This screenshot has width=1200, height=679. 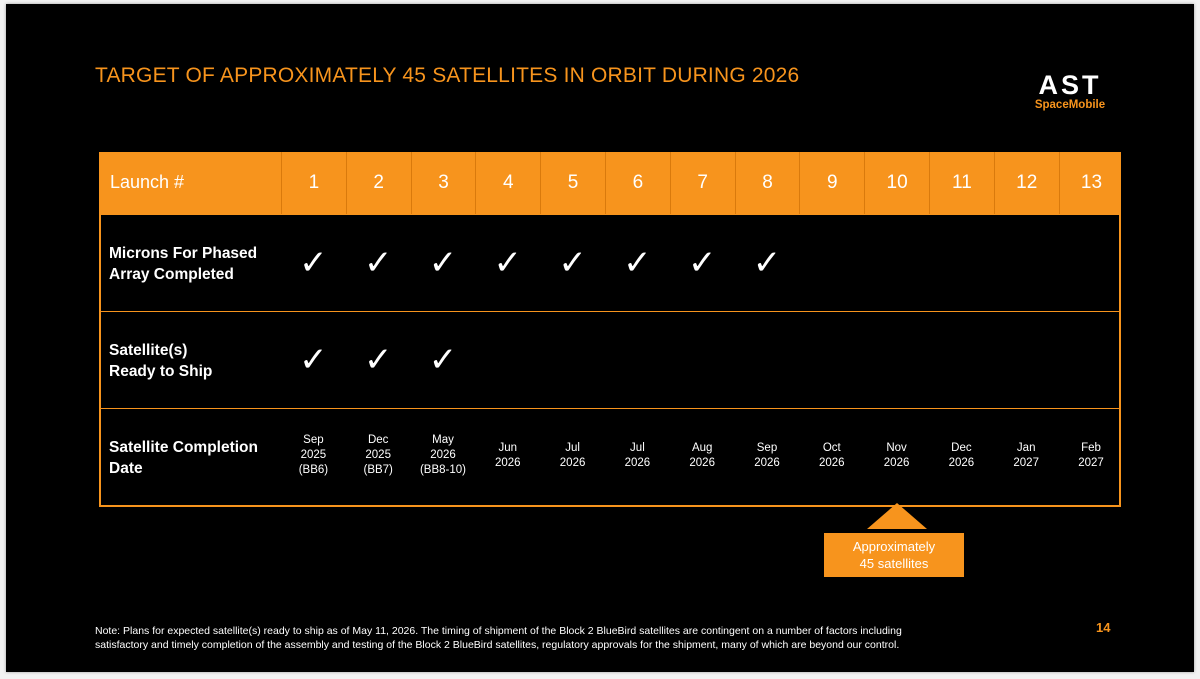 I want to click on date-line: Oct, so click(x=831, y=448).